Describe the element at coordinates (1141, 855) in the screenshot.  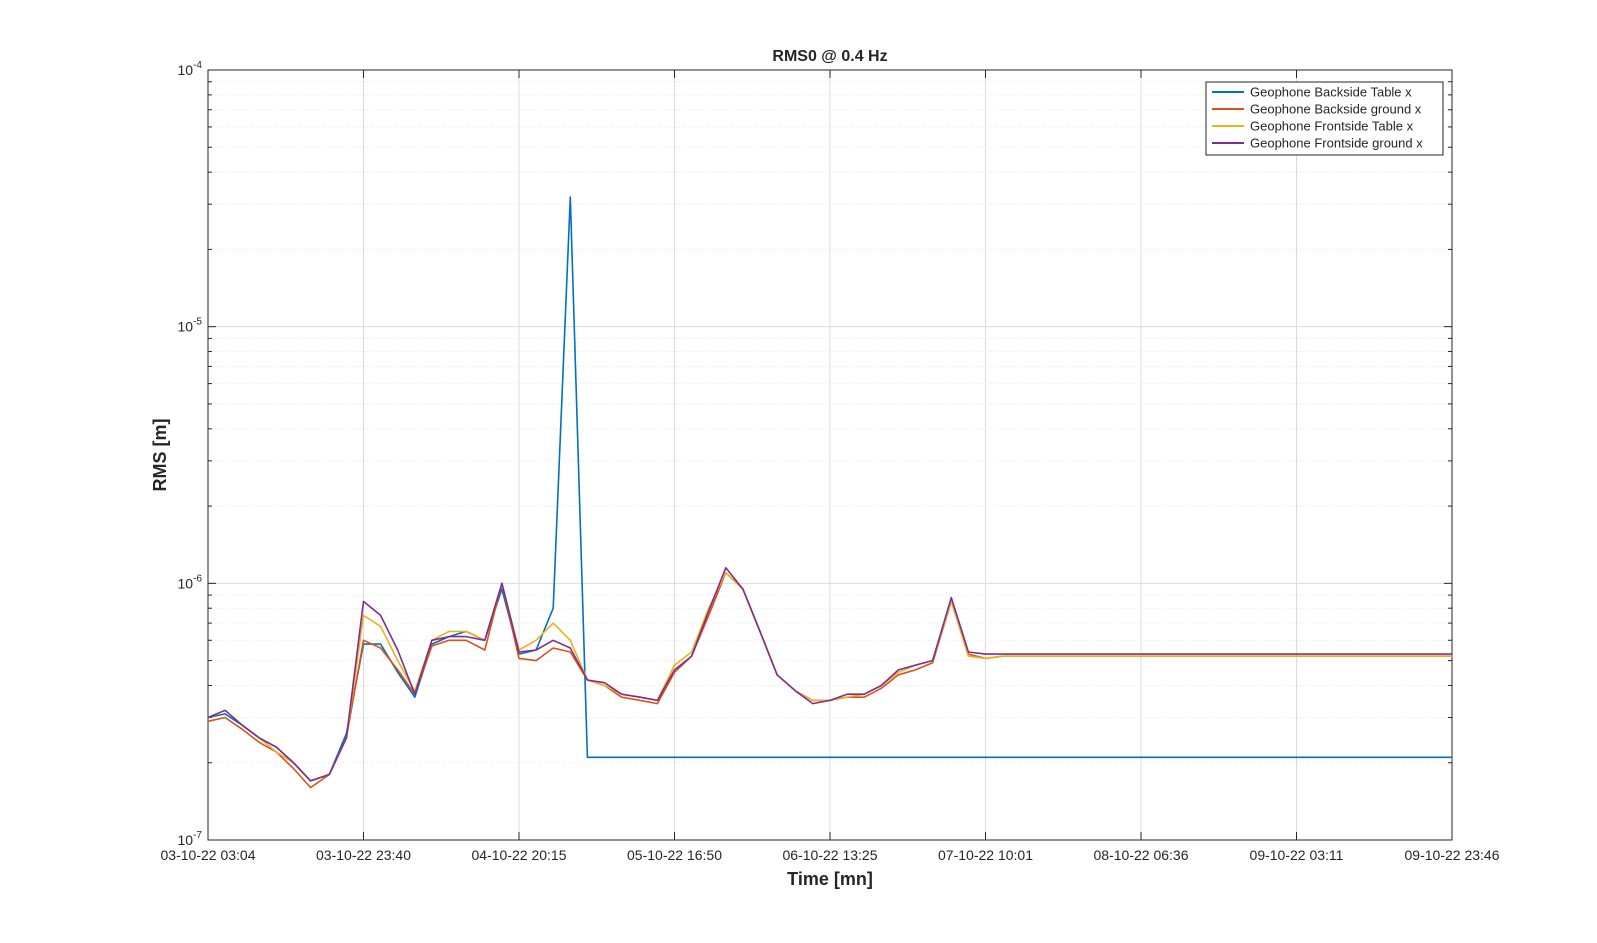
I see `x-tick-label: 08-10-22 06:36` at that location.